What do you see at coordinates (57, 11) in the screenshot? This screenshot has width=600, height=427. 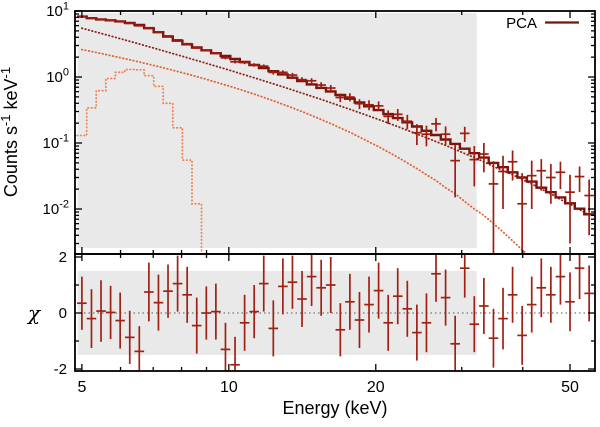 I see `y-tick-label: 10¹` at bounding box center [57, 11].